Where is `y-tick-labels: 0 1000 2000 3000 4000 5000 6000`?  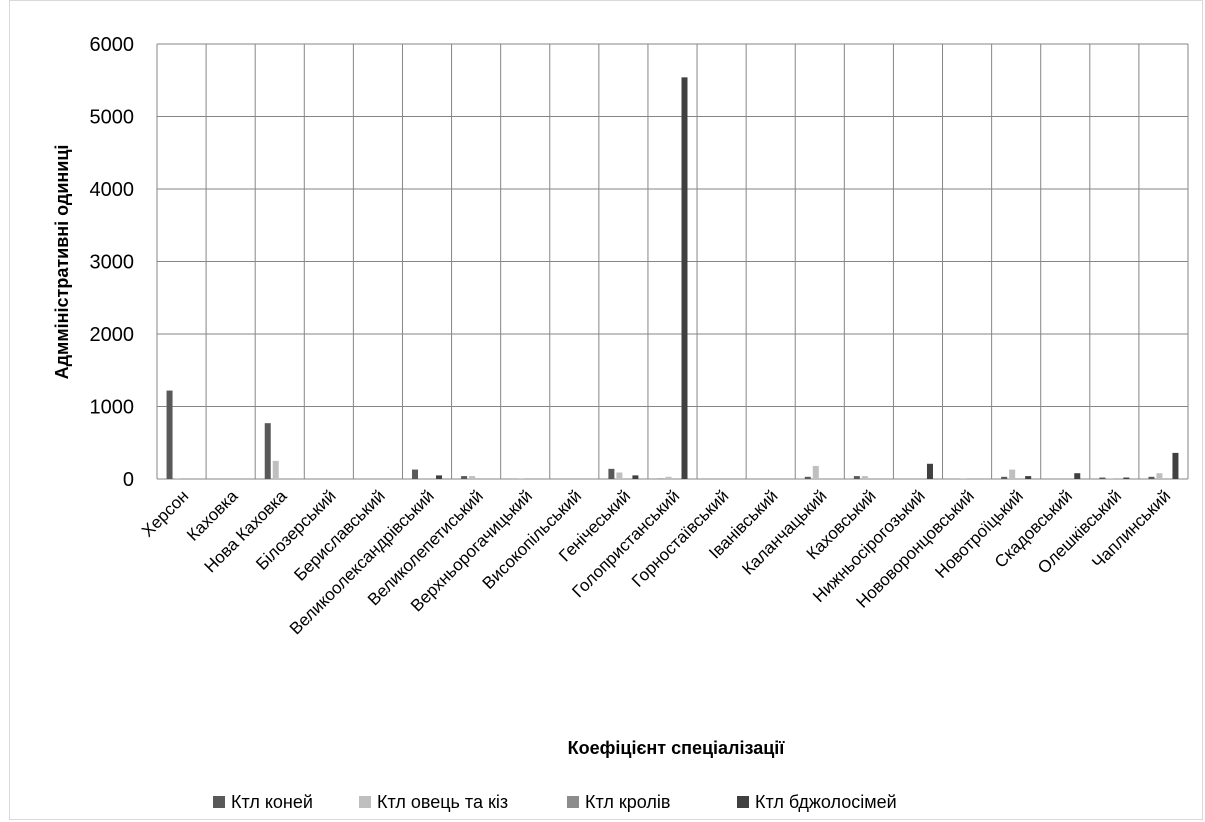
y-tick-labels: 0 1000 2000 3000 4000 5000 6000 is located at coordinates (112, 262).